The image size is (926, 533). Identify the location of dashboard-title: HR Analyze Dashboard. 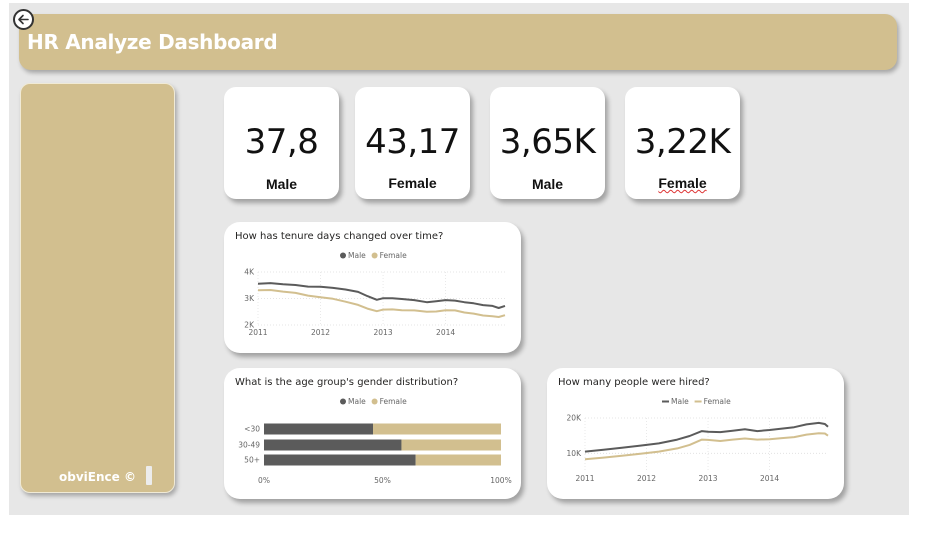
(152, 42).